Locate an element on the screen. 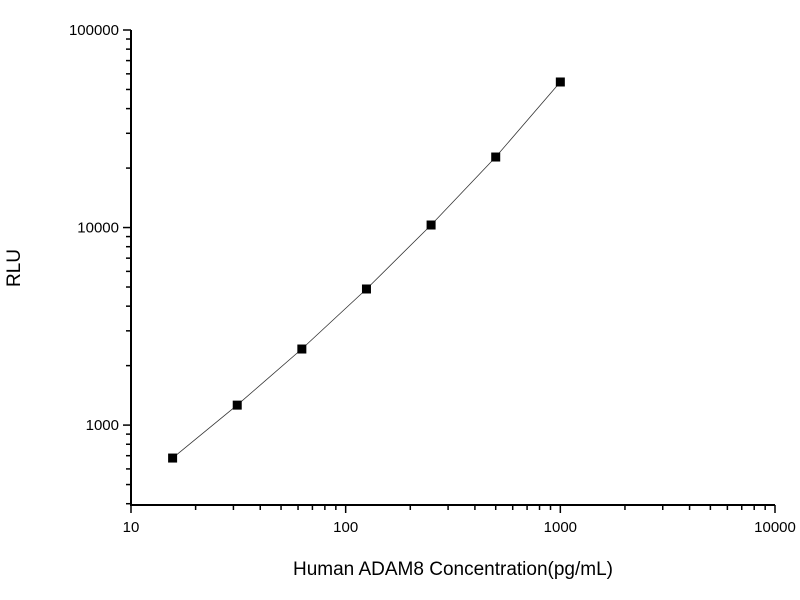  y-tick-label: 100000 is located at coordinates (94, 30).